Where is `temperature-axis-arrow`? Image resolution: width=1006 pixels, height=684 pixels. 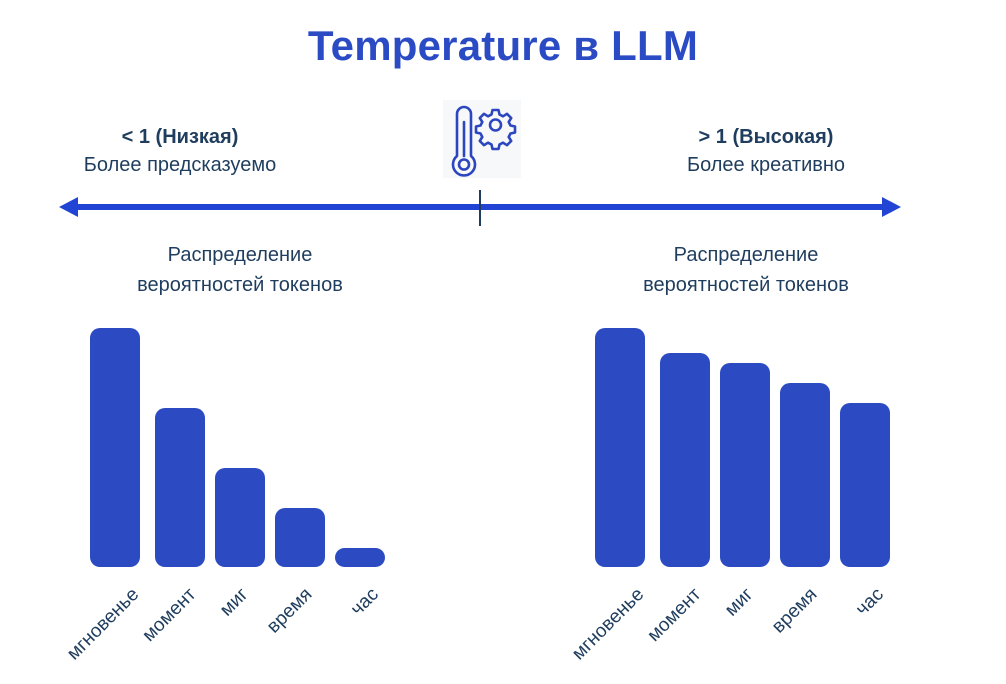 temperature-axis-arrow is located at coordinates (481, 207).